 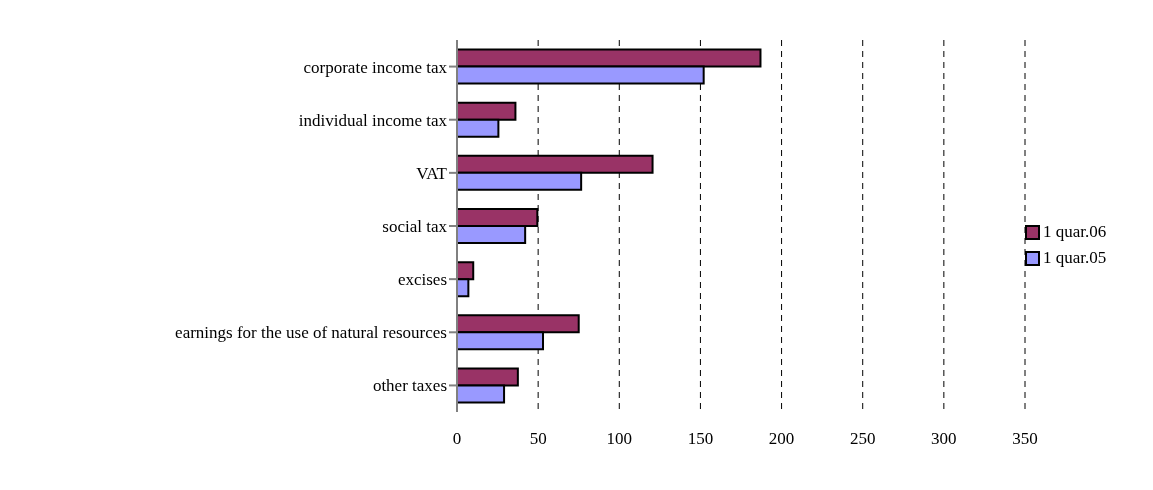 What do you see at coordinates (538, 439) in the screenshot?
I see `x-tick-label: 50` at bounding box center [538, 439].